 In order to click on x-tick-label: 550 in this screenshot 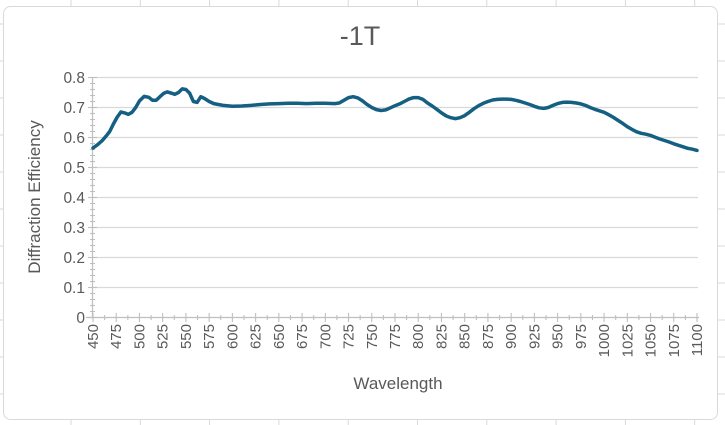, I will do `click(186, 336)`.